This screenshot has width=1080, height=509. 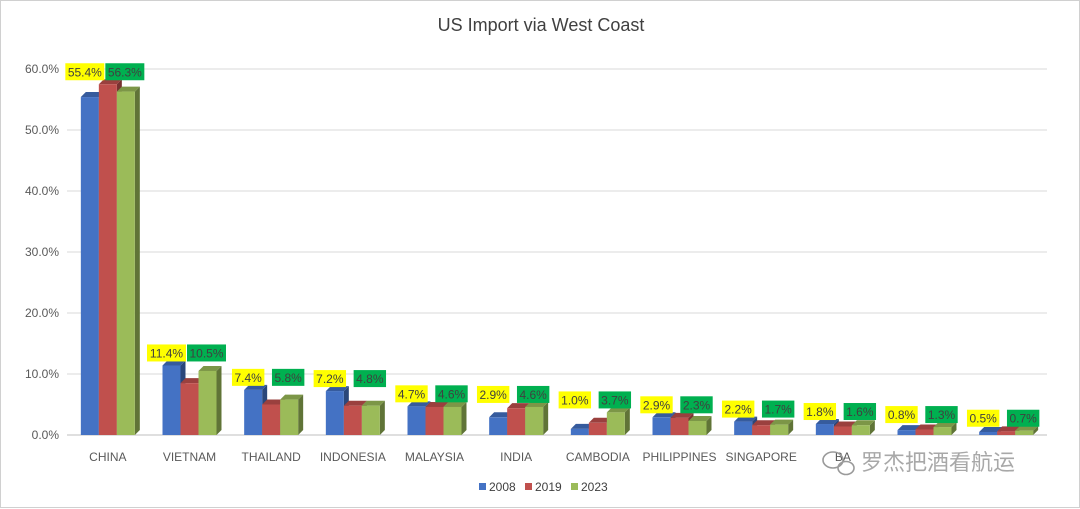 I want to click on category-label: THAILAND, so click(x=271, y=457).